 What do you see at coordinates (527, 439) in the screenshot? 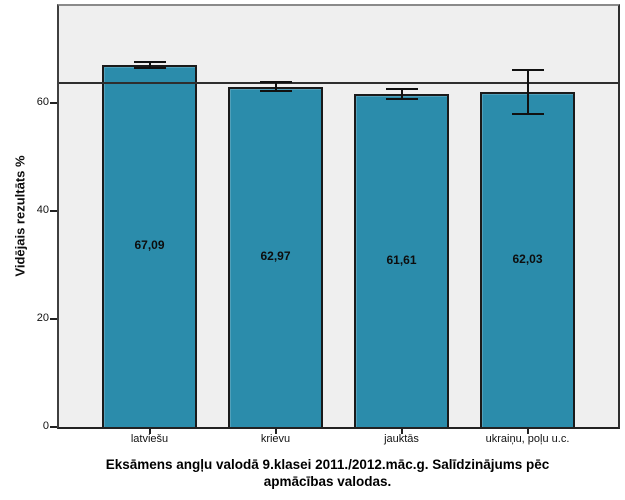
I see `x-tick-label-3: ukraiņu, poļu u.c.` at bounding box center [527, 439].